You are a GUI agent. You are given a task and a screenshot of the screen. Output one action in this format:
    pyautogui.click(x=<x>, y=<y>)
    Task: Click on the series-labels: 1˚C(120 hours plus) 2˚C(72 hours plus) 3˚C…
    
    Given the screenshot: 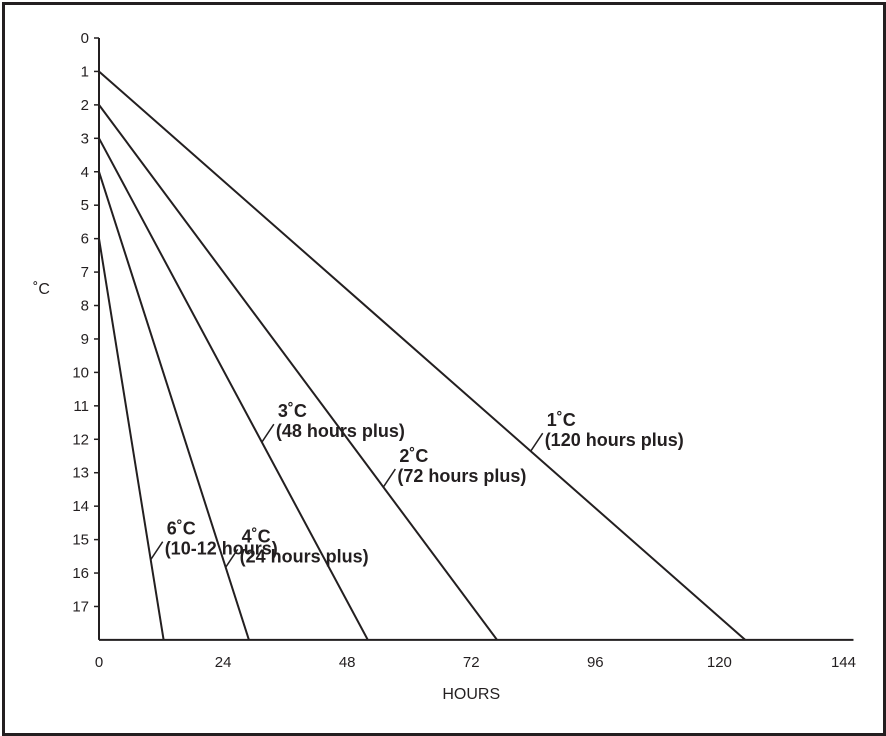 What is the action you would take?
    pyautogui.click(x=417, y=484)
    